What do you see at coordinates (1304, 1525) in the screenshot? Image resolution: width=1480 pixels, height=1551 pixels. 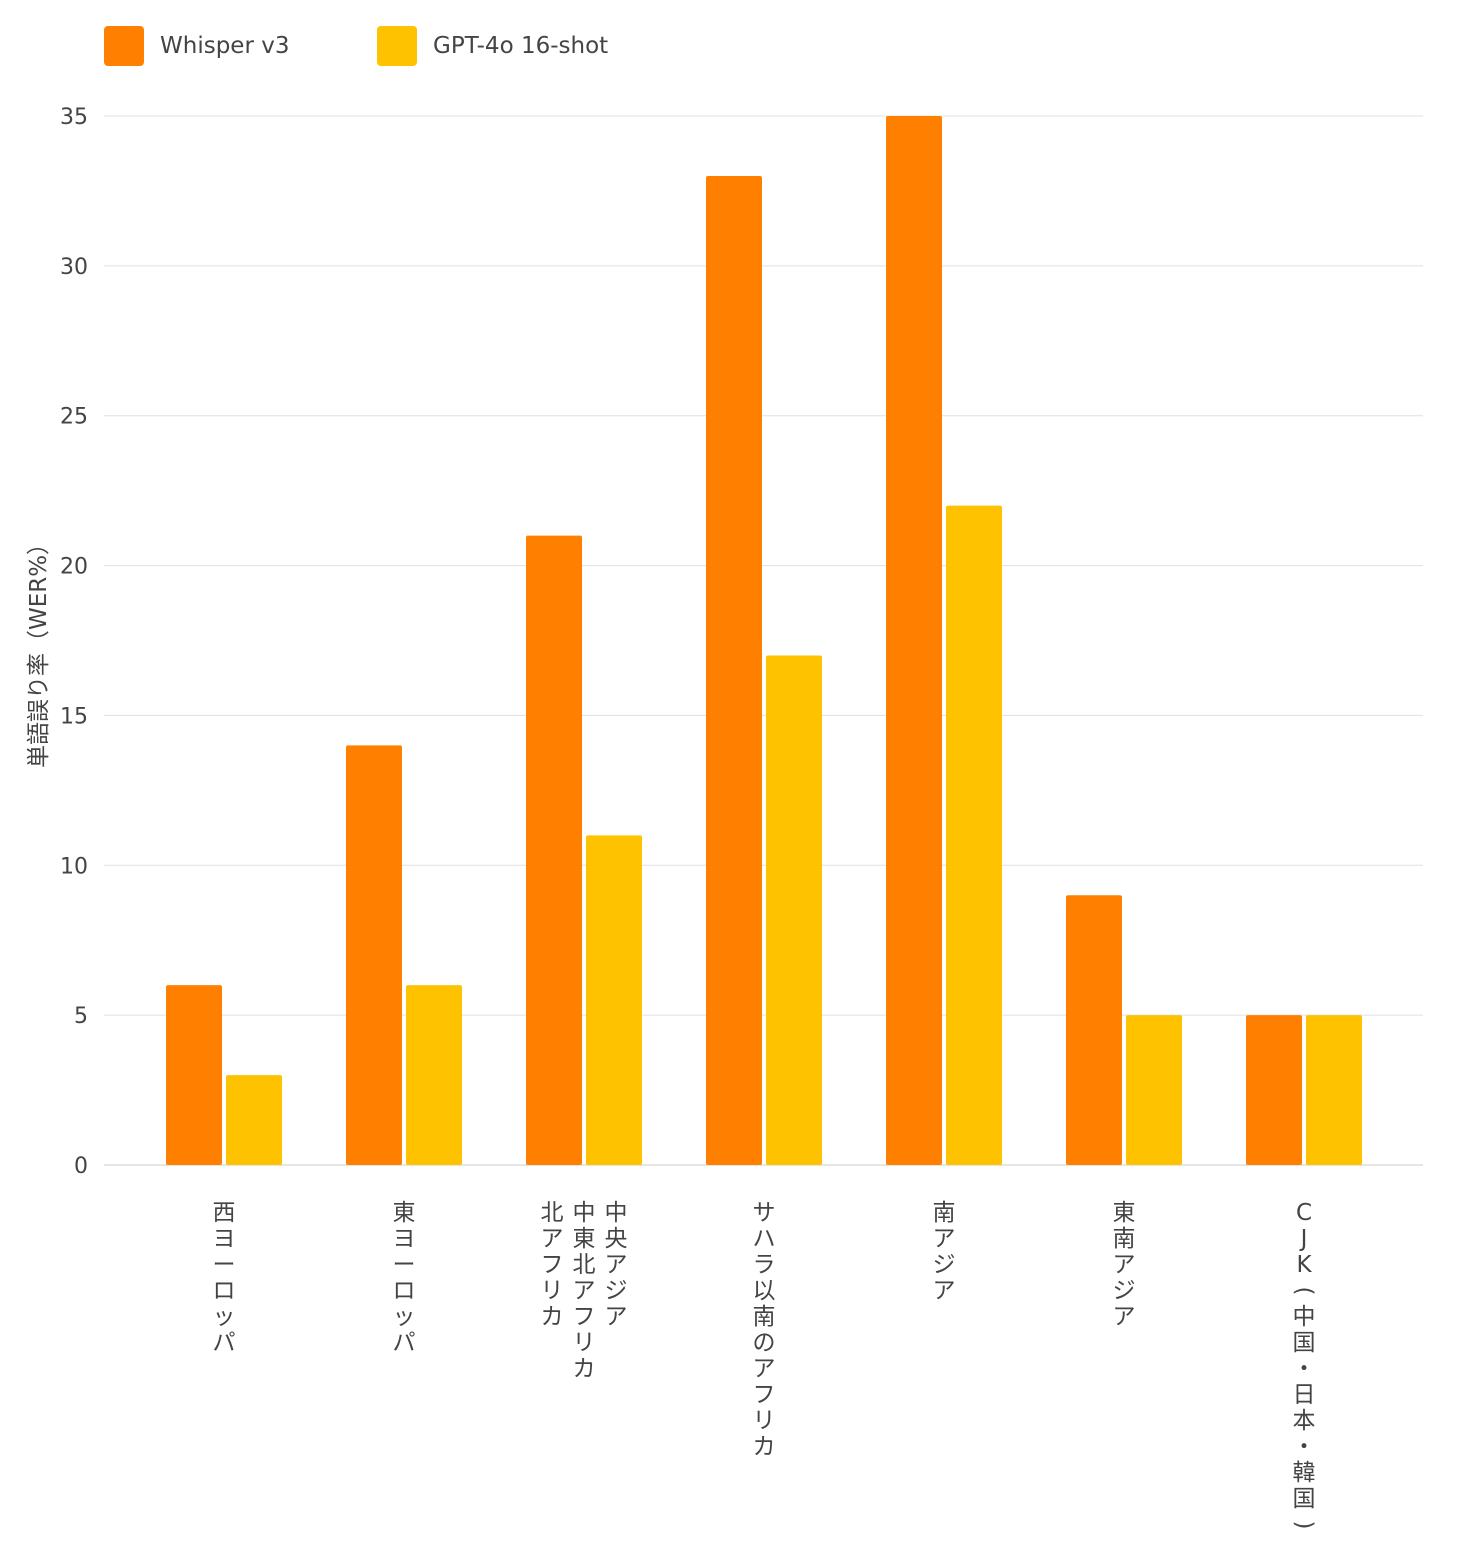 I see `x-category-char: )` at bounding box center [1304, 1525].